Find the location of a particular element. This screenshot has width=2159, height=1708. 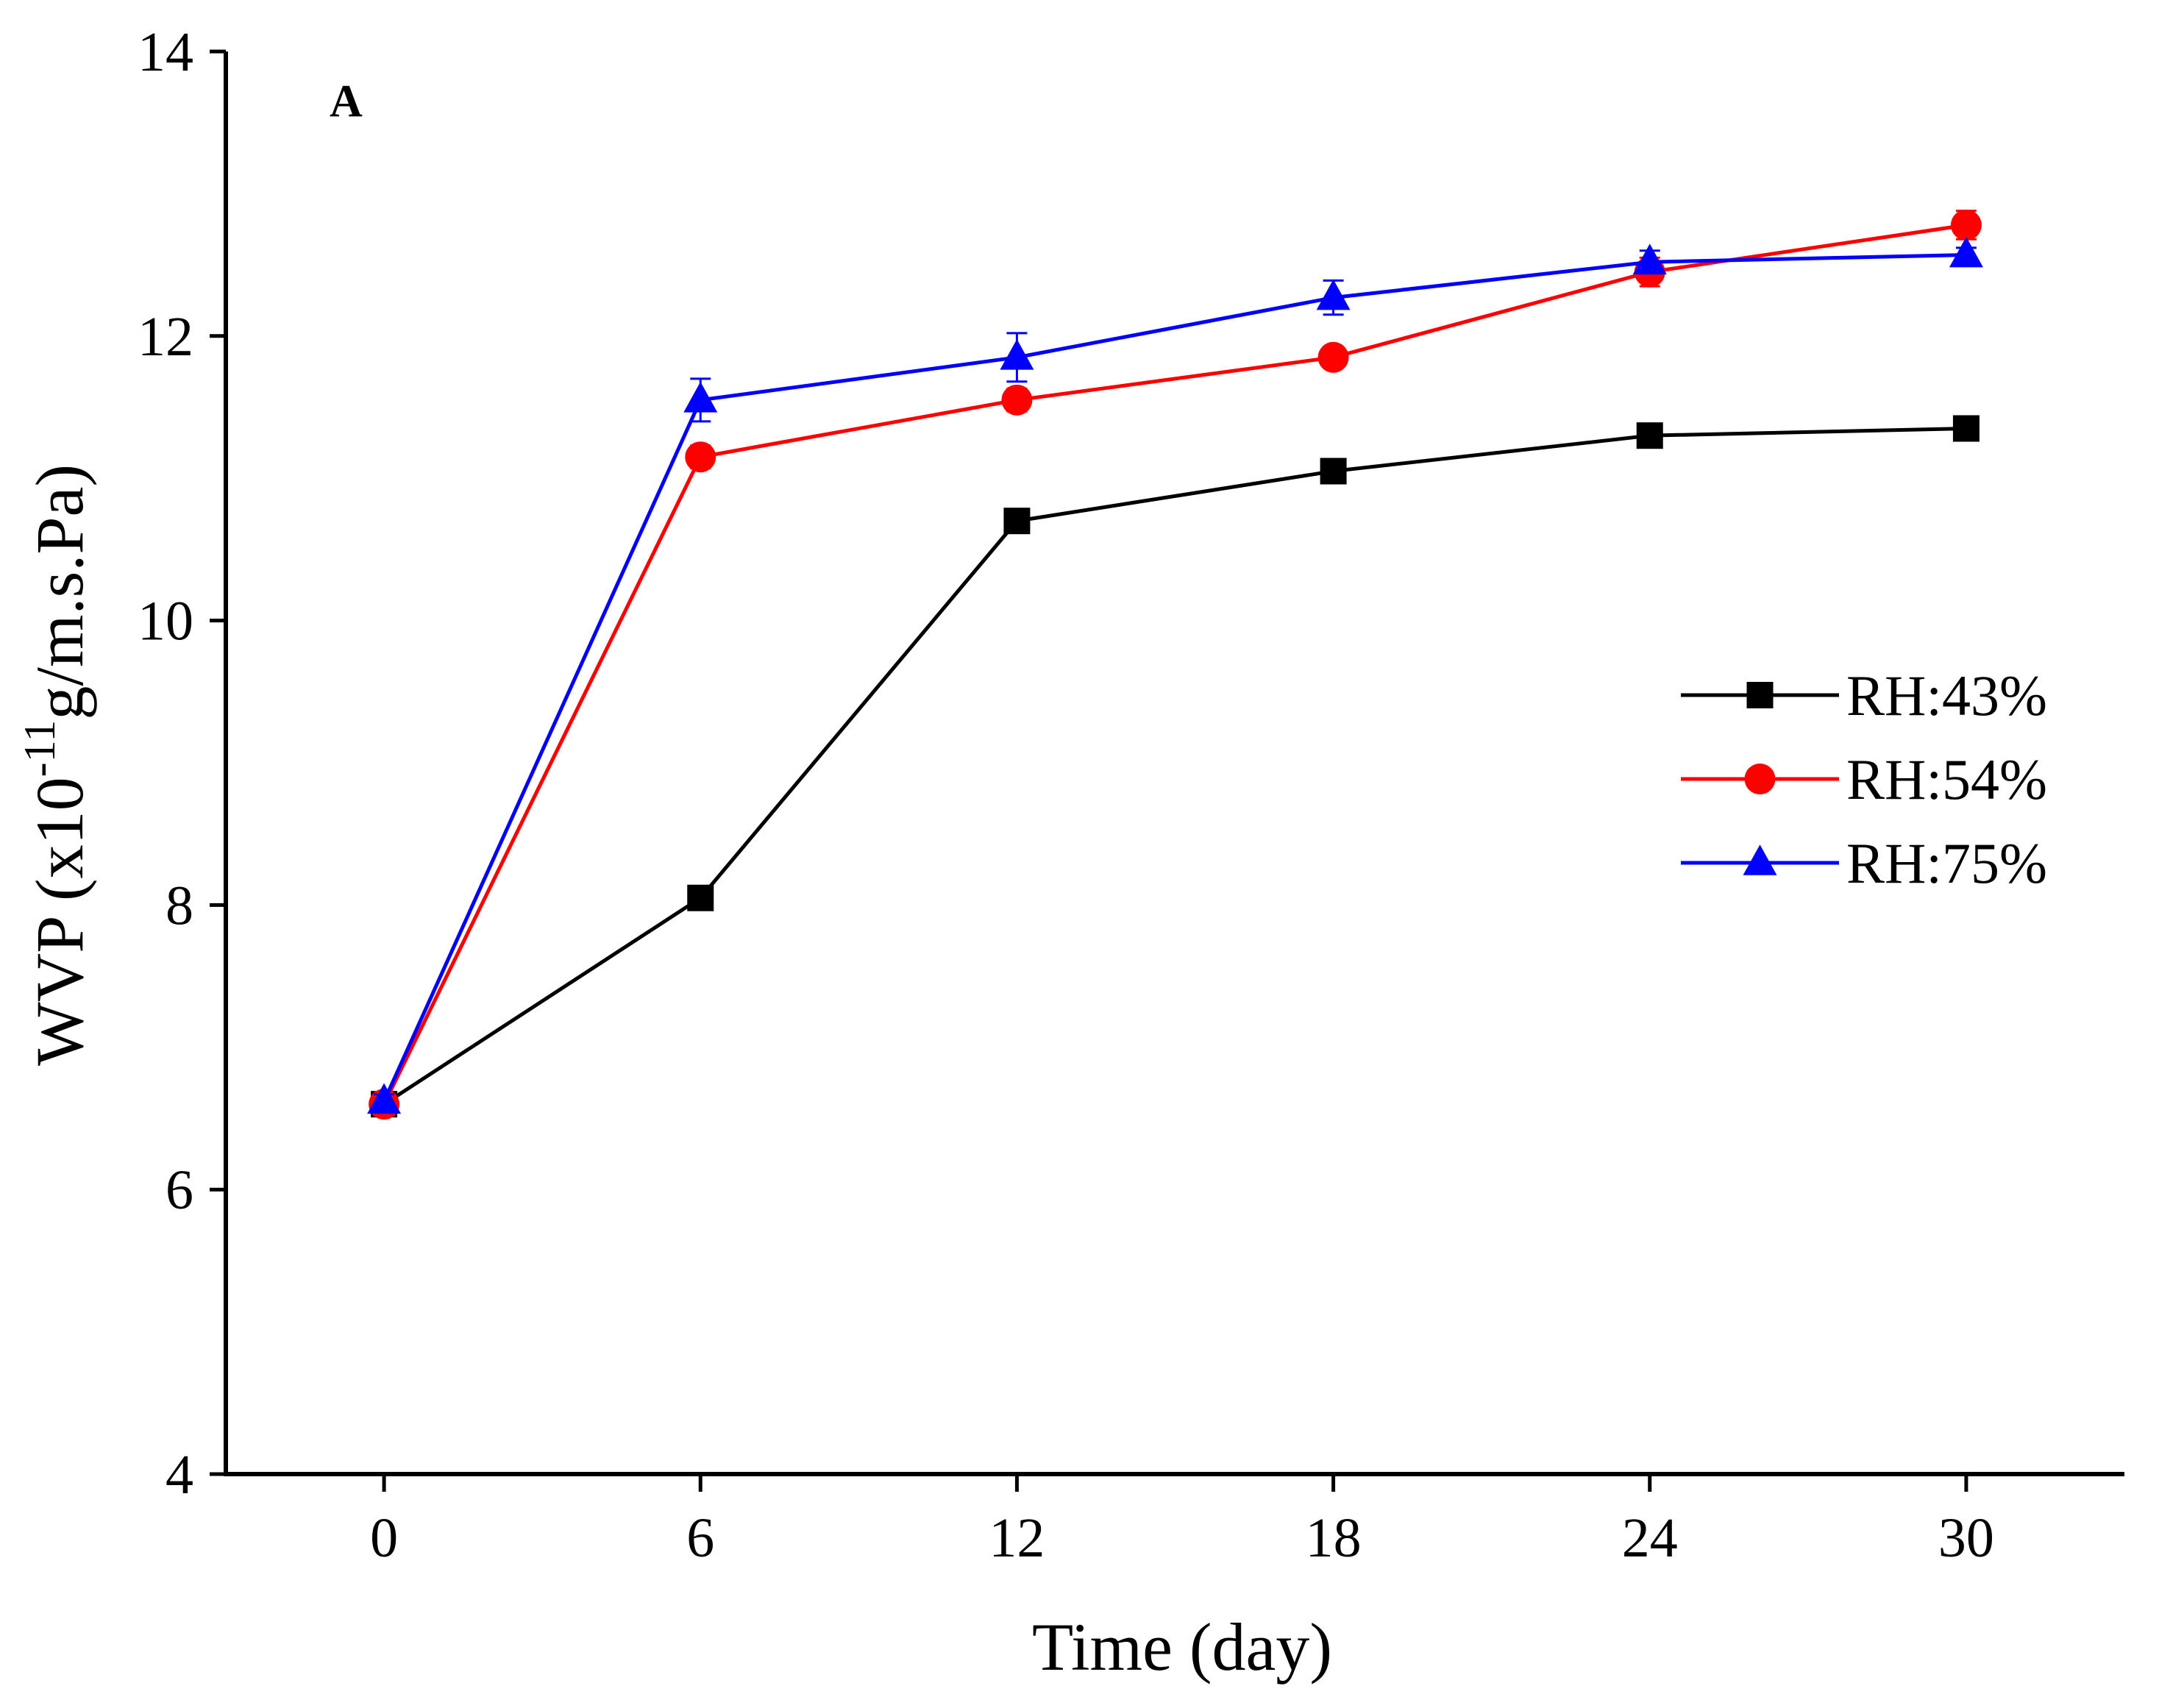

legend: RH:43% RH:54% RH:75% is located at coordinates (1864, 779).